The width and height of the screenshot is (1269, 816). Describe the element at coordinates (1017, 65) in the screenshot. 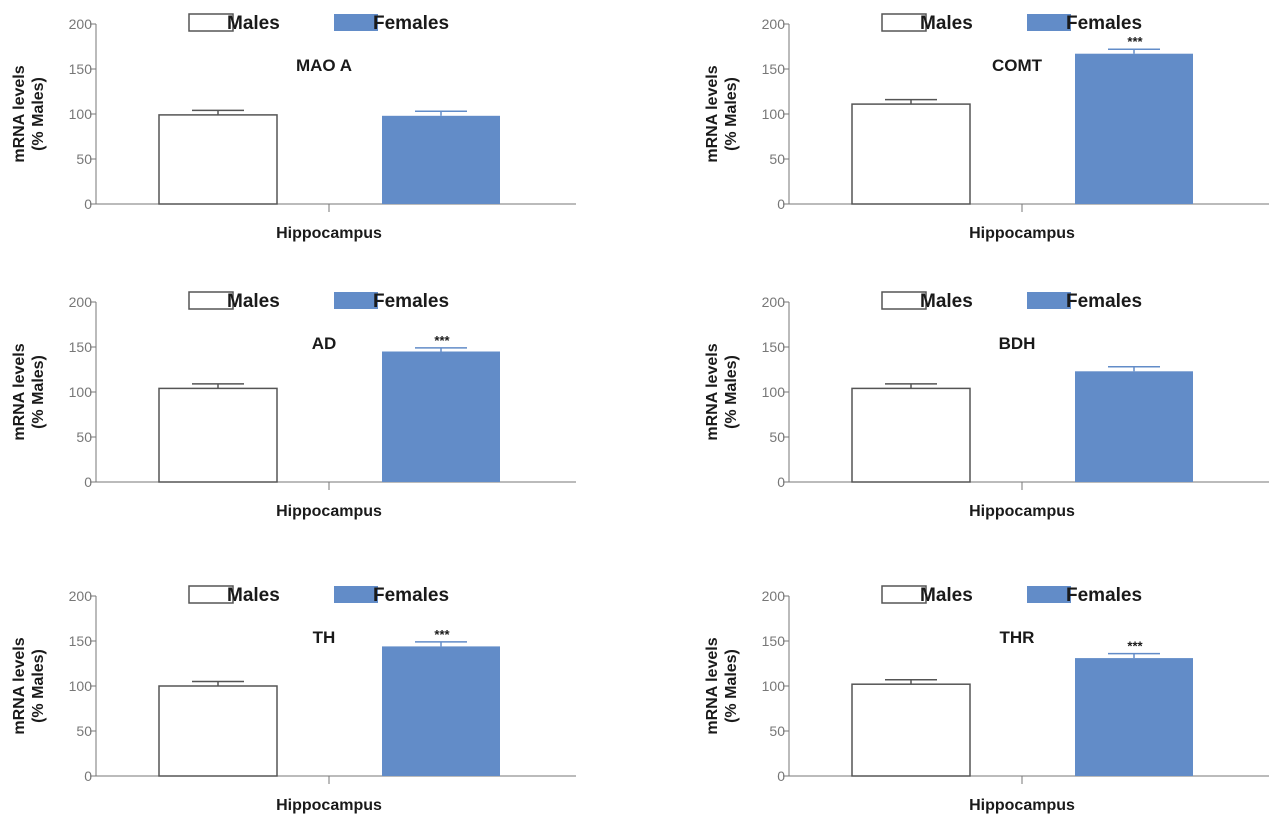

I see `panel-title: COMT` at that location.